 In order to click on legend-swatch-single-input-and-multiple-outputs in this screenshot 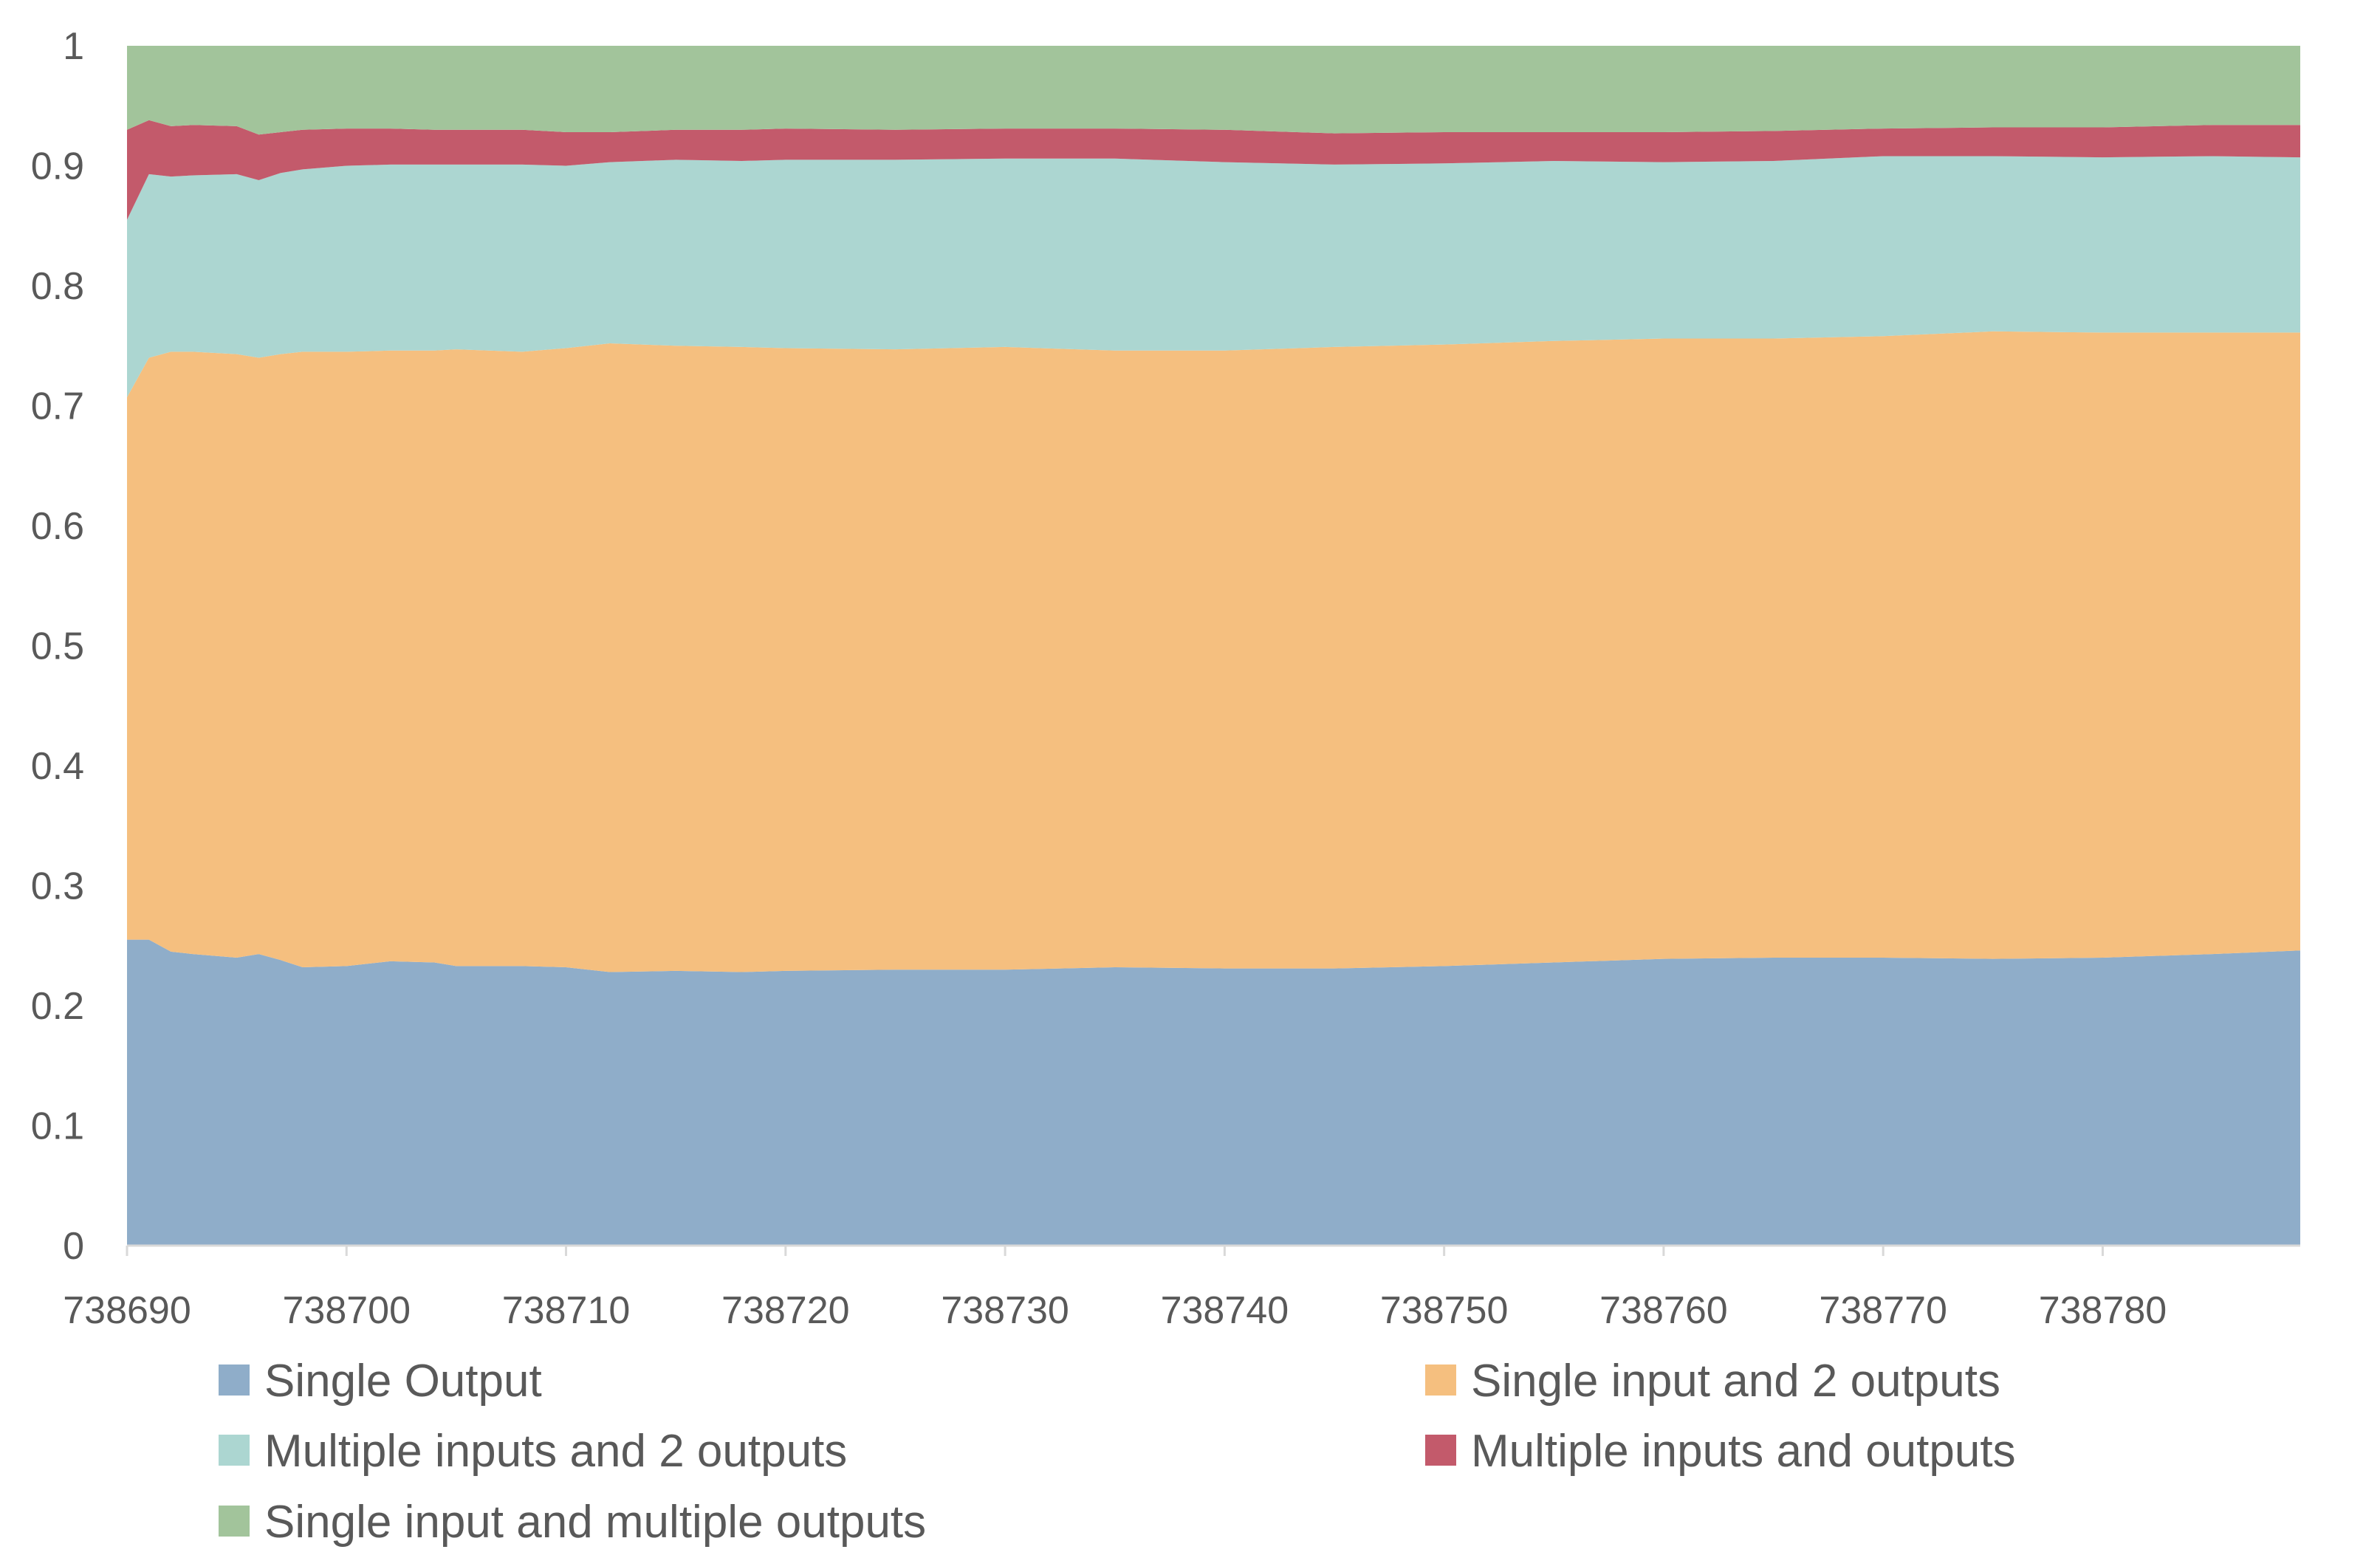, I will do `click(234, 1521)`.